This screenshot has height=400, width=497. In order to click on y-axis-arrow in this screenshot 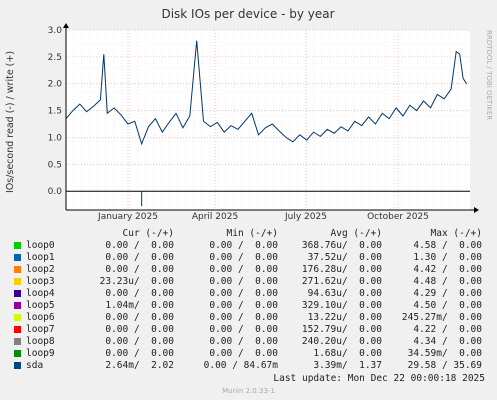, I will do `click(66, 25)`.